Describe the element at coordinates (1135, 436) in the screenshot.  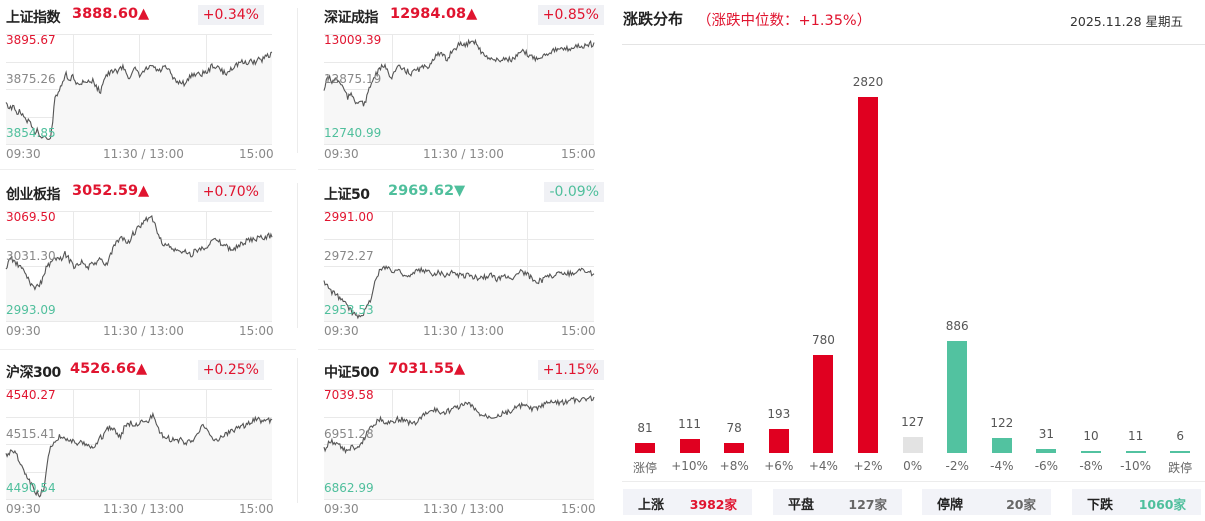
I see `bar-value: 11` at that location.